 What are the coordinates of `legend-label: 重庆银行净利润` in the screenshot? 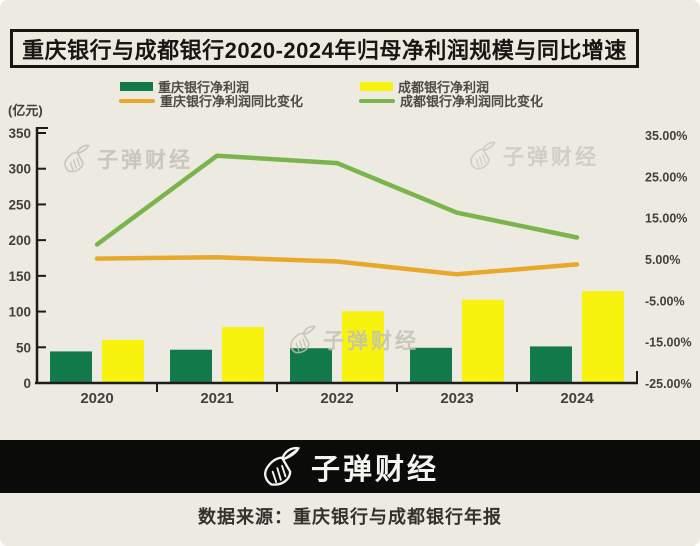 It's located at (204, 87).